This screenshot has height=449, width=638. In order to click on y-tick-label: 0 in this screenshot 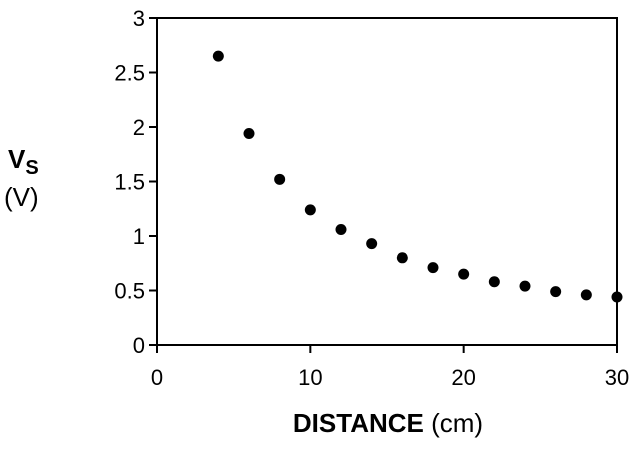, I will do `click(139, 345)`.